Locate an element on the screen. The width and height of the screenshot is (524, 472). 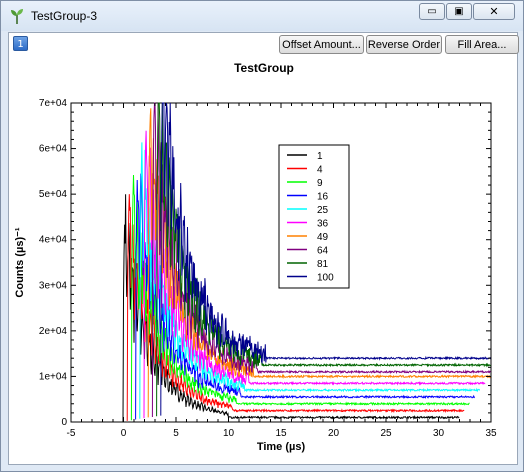
y-tick-label: 2e+04 is located at coordinates (53, 331).